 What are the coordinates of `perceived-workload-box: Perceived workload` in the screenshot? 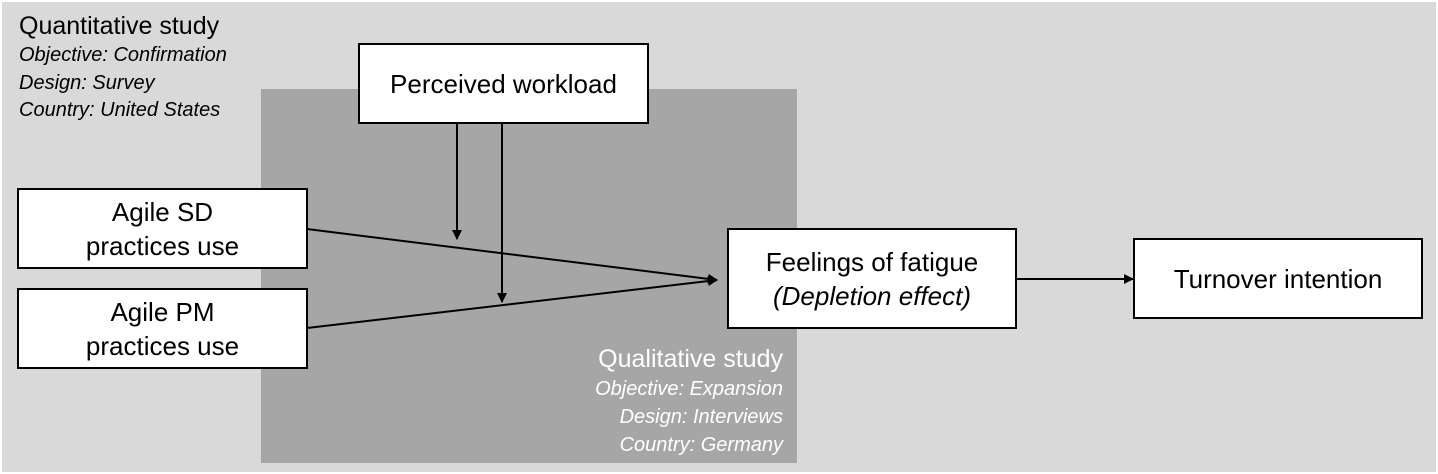 It's located at (503, 83).